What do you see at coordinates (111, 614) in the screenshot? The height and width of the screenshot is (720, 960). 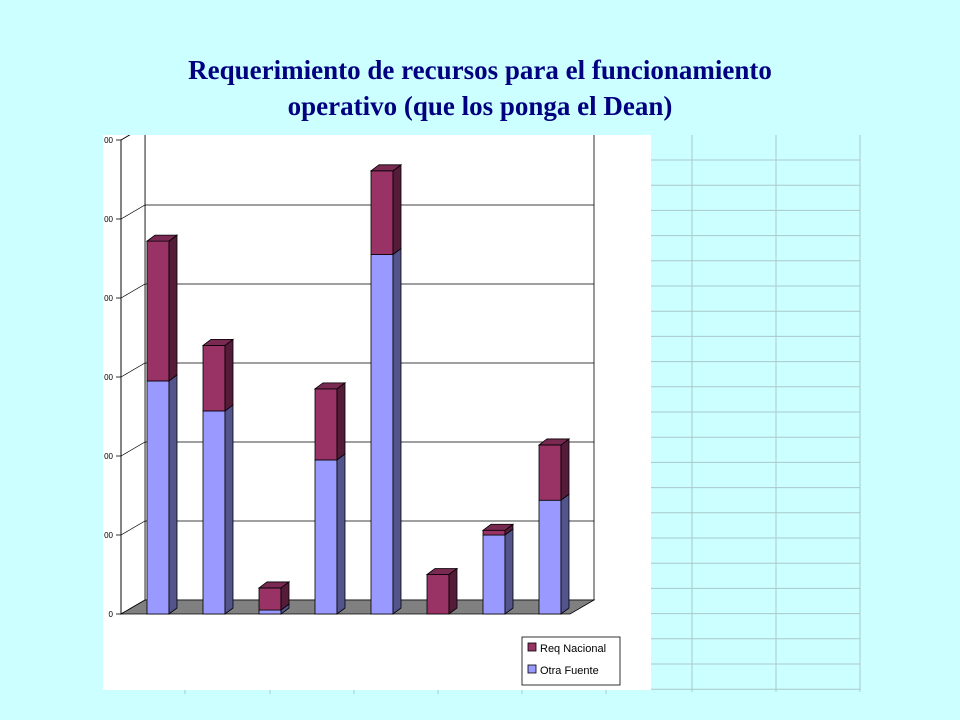 I see `y-tick-label: 0` at bounding box center [111, 614].